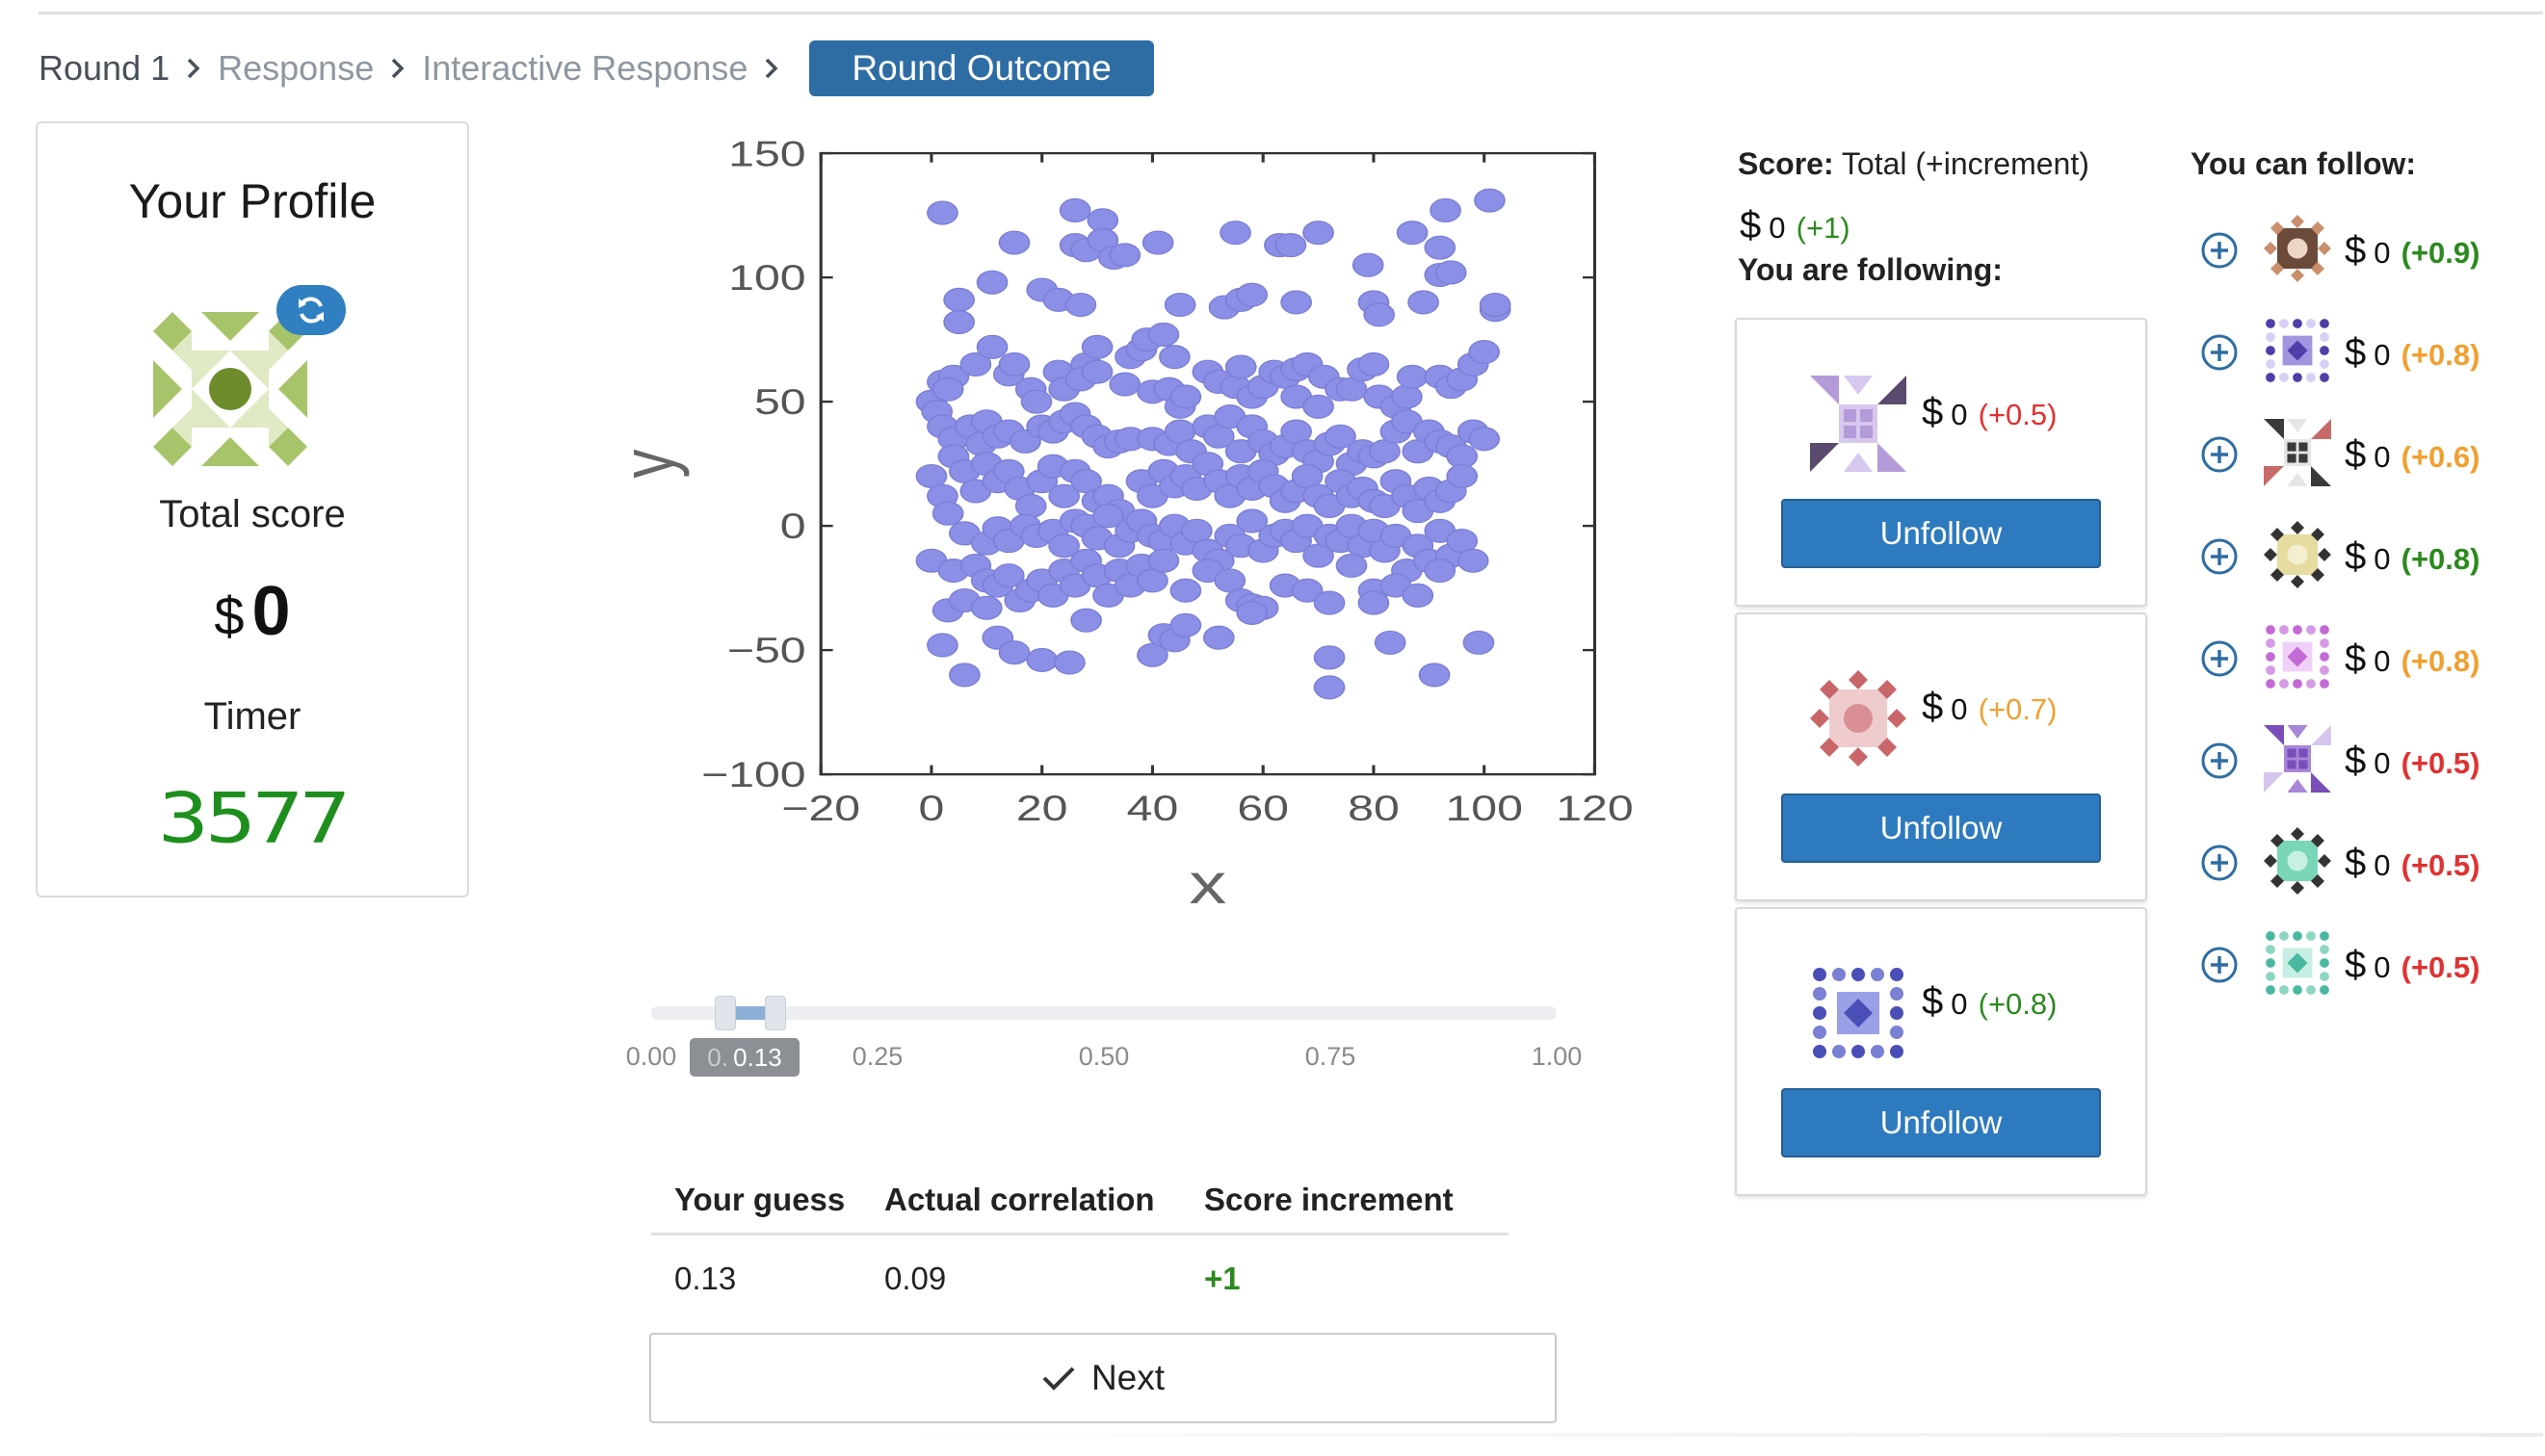 The width and height of the screenshot is (2545, 1456). What do you see at coordinates (1291, 13) in the screenshot?
I see `top-divider` at bounding box center [1291, 13].